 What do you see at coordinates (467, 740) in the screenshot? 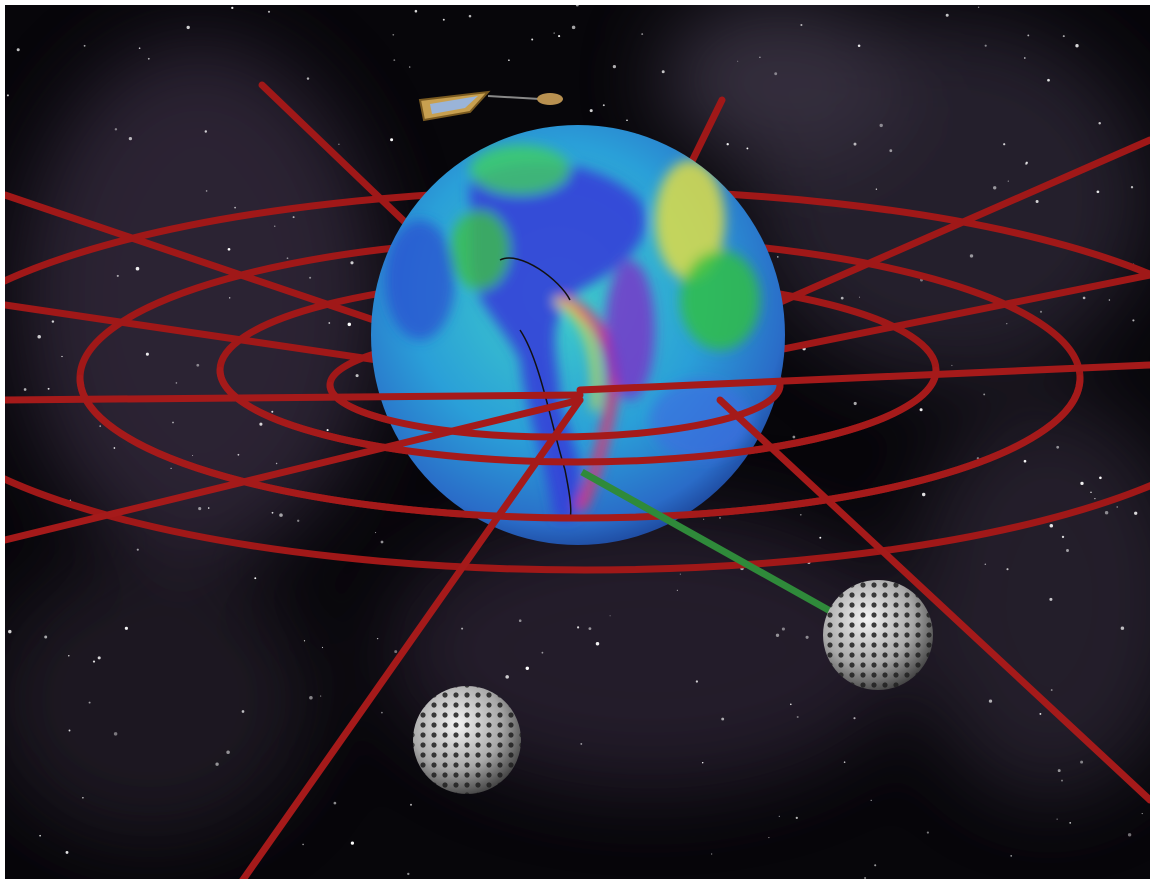
I see `satellite` at bounding box center [467, 740].